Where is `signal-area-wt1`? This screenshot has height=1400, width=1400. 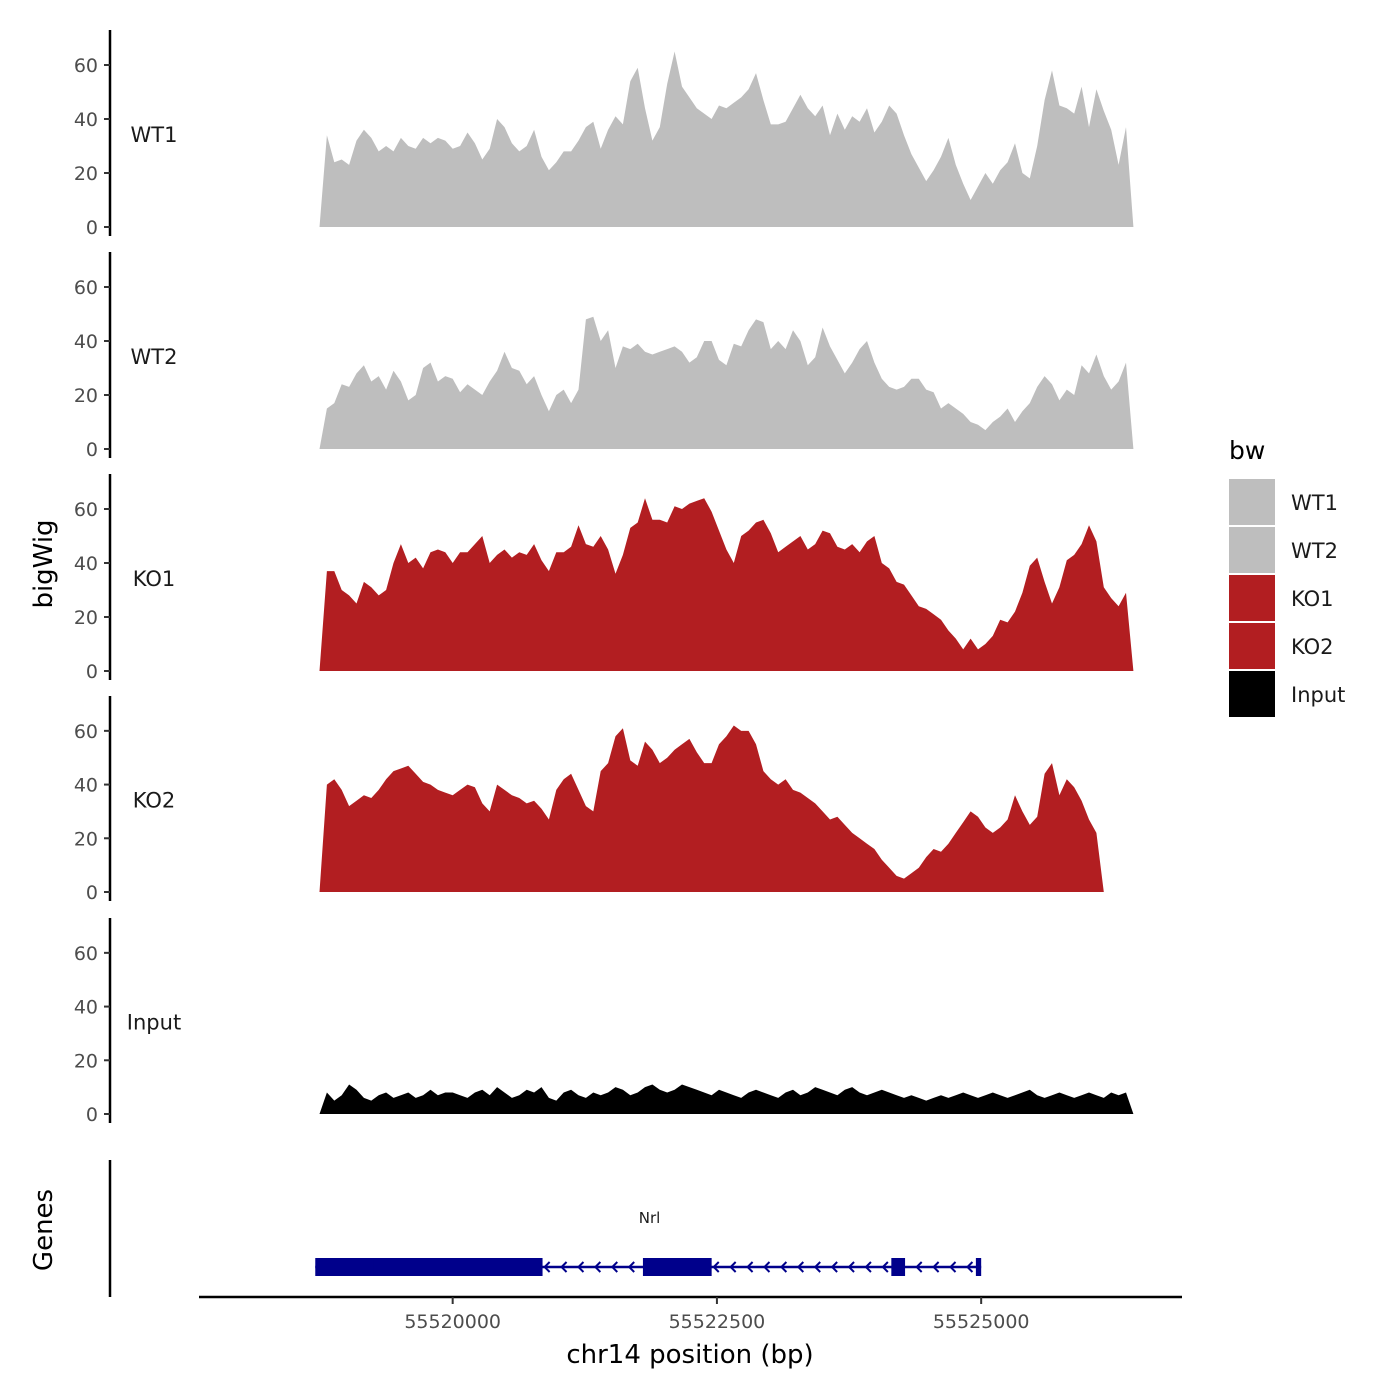
signal-area-wt1 is located at coordinates (726, 139).